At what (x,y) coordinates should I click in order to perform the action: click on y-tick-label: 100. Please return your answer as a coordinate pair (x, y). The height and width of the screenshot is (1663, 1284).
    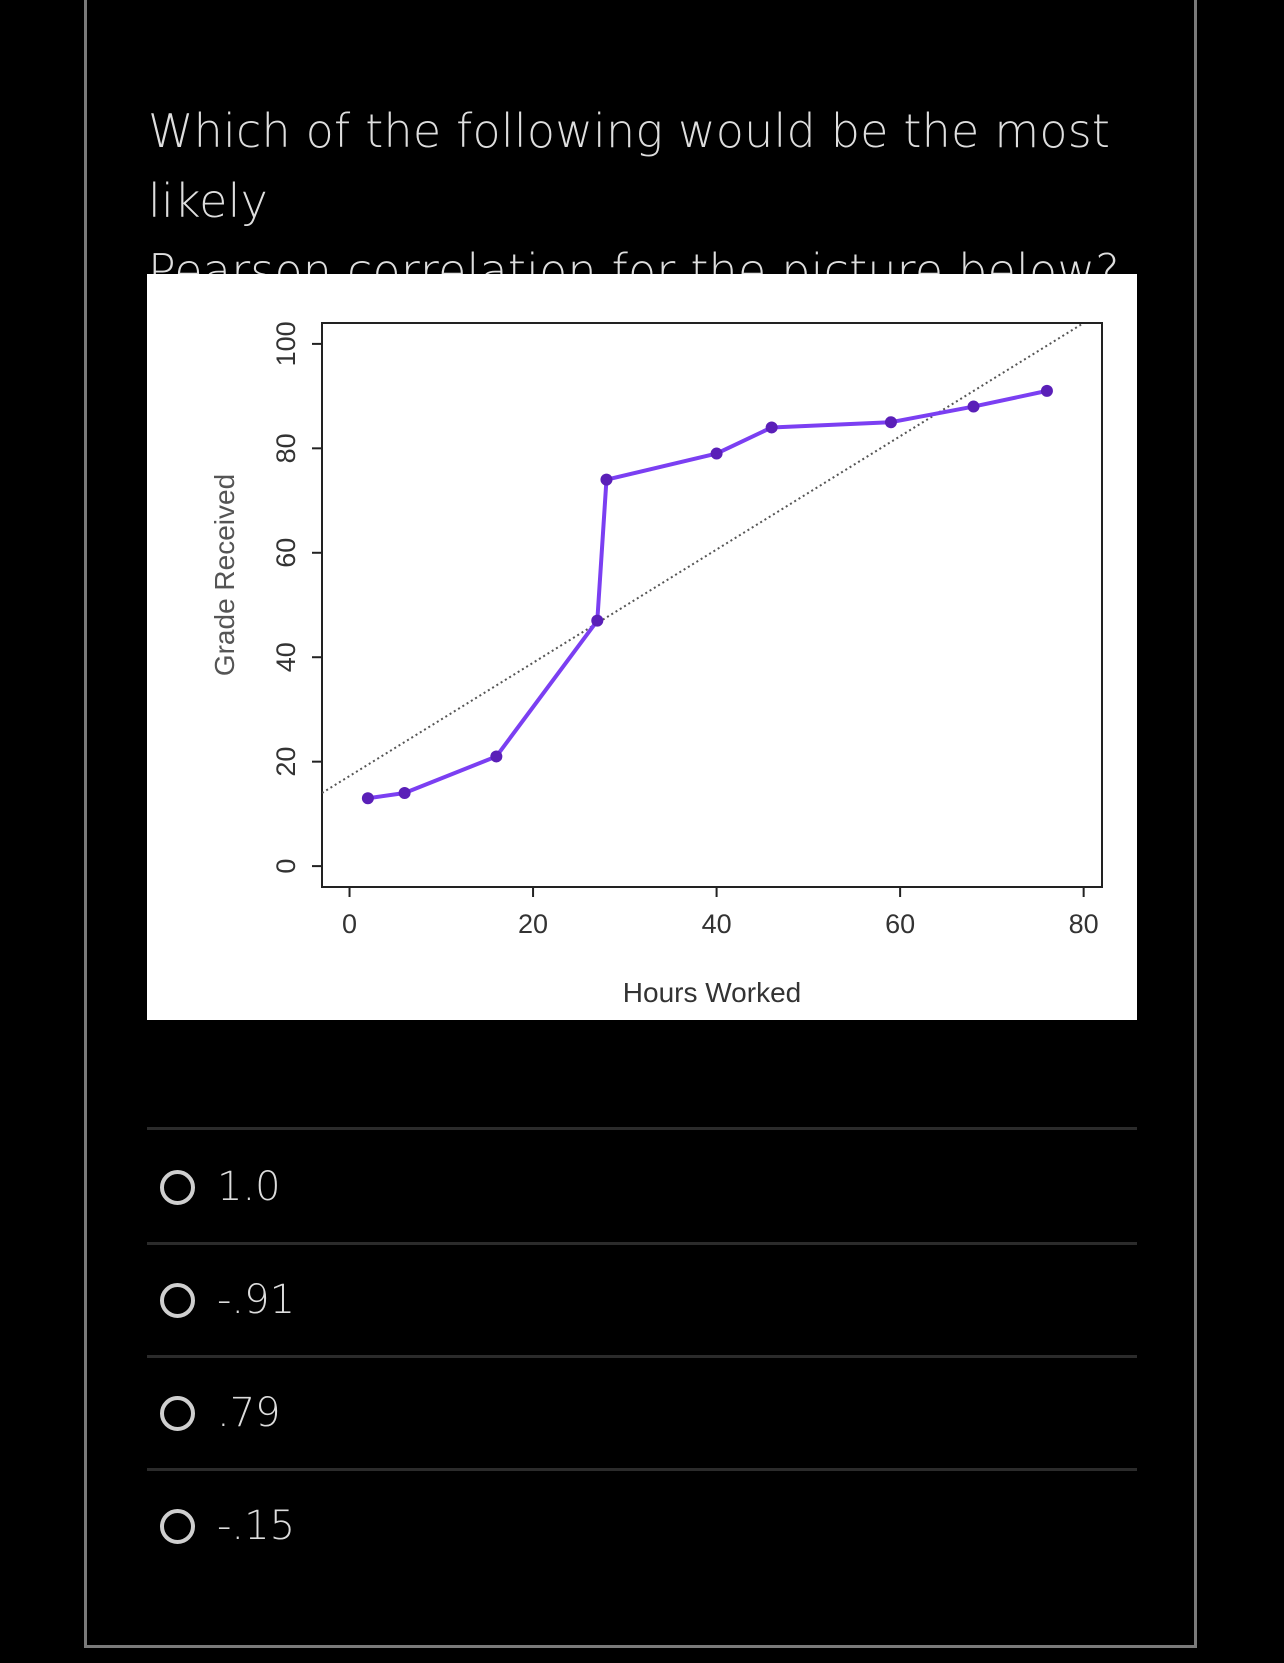
    Looking at the image, I should click on (286, 343).